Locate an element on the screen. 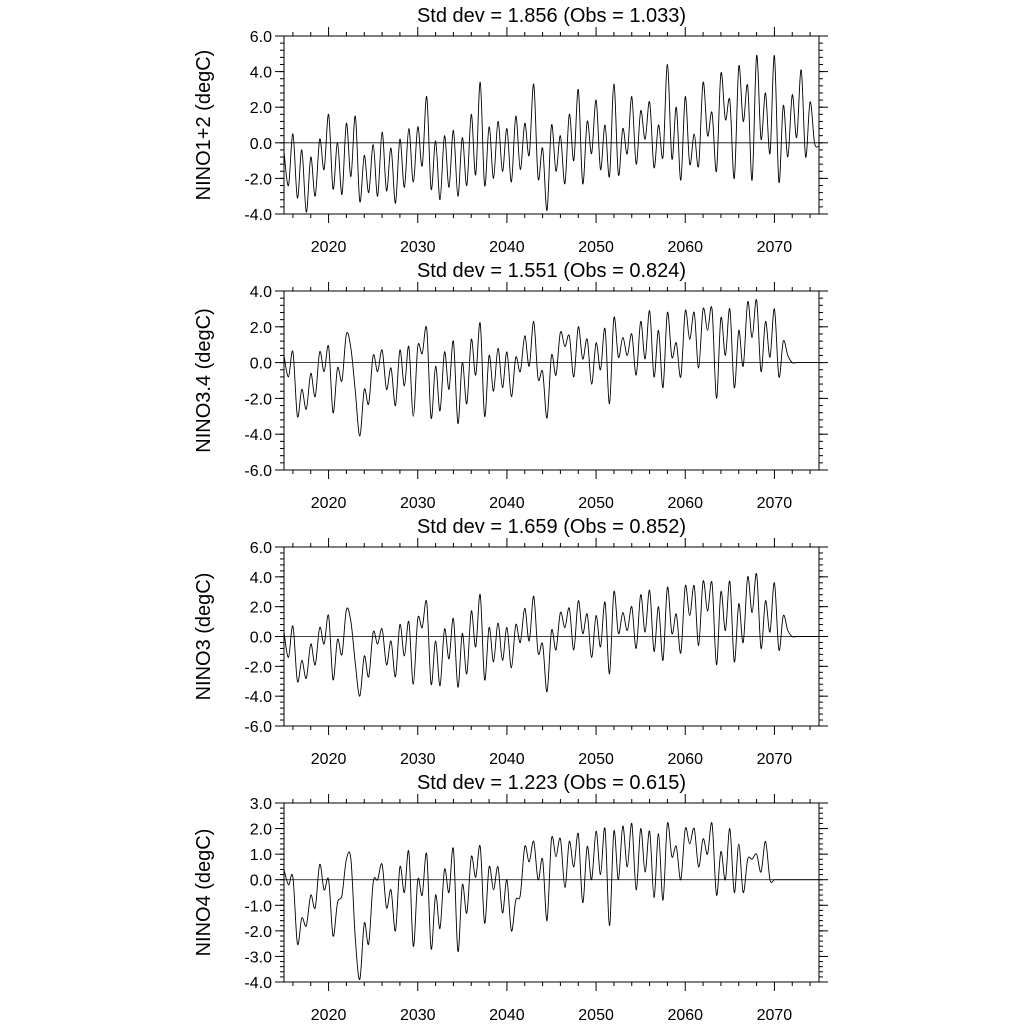 This screenshot has width=1024, height=1024. chart-title: Std dev = 1.659 (Obs = 0.852) is located at coordinates (551, 527).